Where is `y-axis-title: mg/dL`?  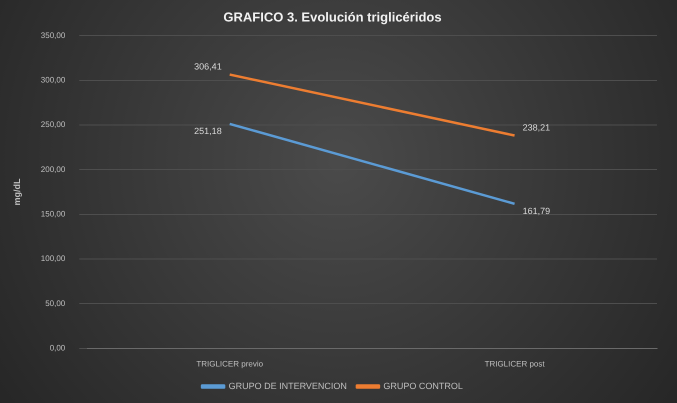 y-axis-title: mg/dL is located at coordinates (17, 192).